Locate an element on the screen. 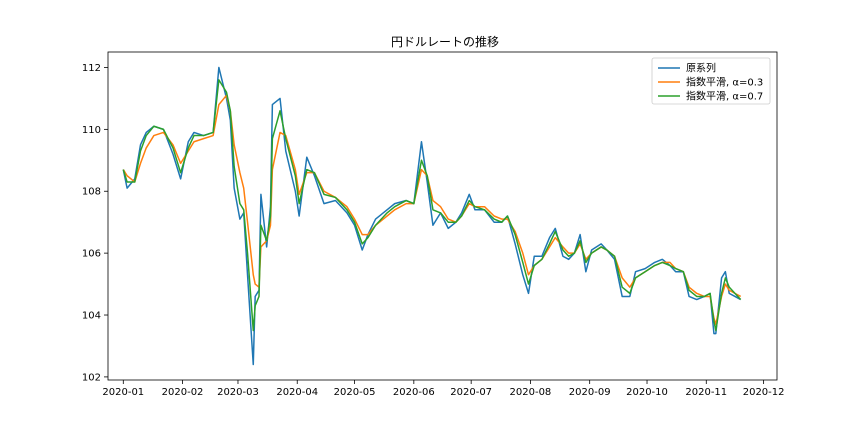 The width and height of the screenshot is (864, 432). y-tick-label-5: 112 is located at coordinates (91, 68).